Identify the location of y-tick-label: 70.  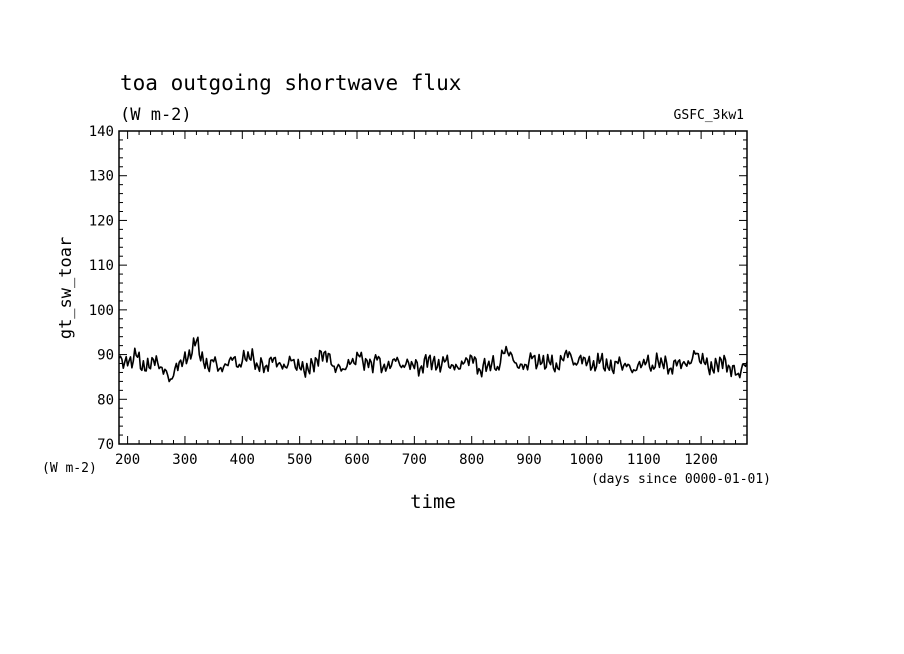
(105, 445).